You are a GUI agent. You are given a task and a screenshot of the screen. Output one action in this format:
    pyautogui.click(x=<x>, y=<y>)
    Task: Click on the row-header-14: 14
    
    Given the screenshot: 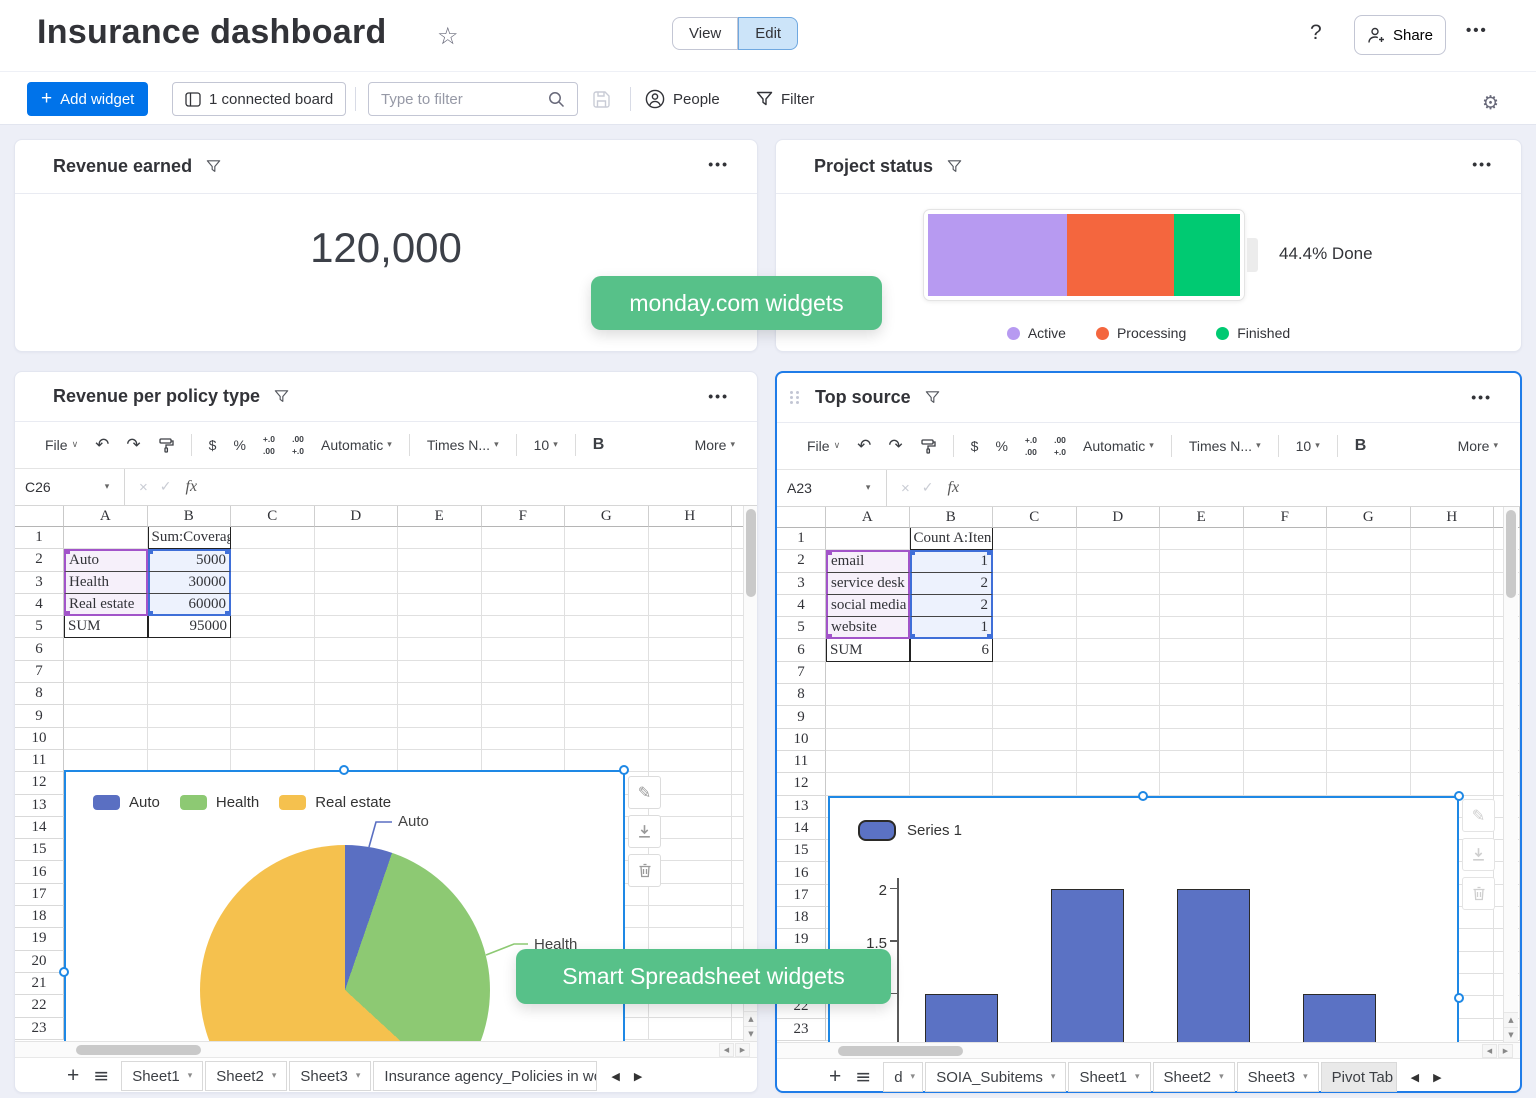 What is the action you would take?
    pyautogui.click(x=39, y=828)
    